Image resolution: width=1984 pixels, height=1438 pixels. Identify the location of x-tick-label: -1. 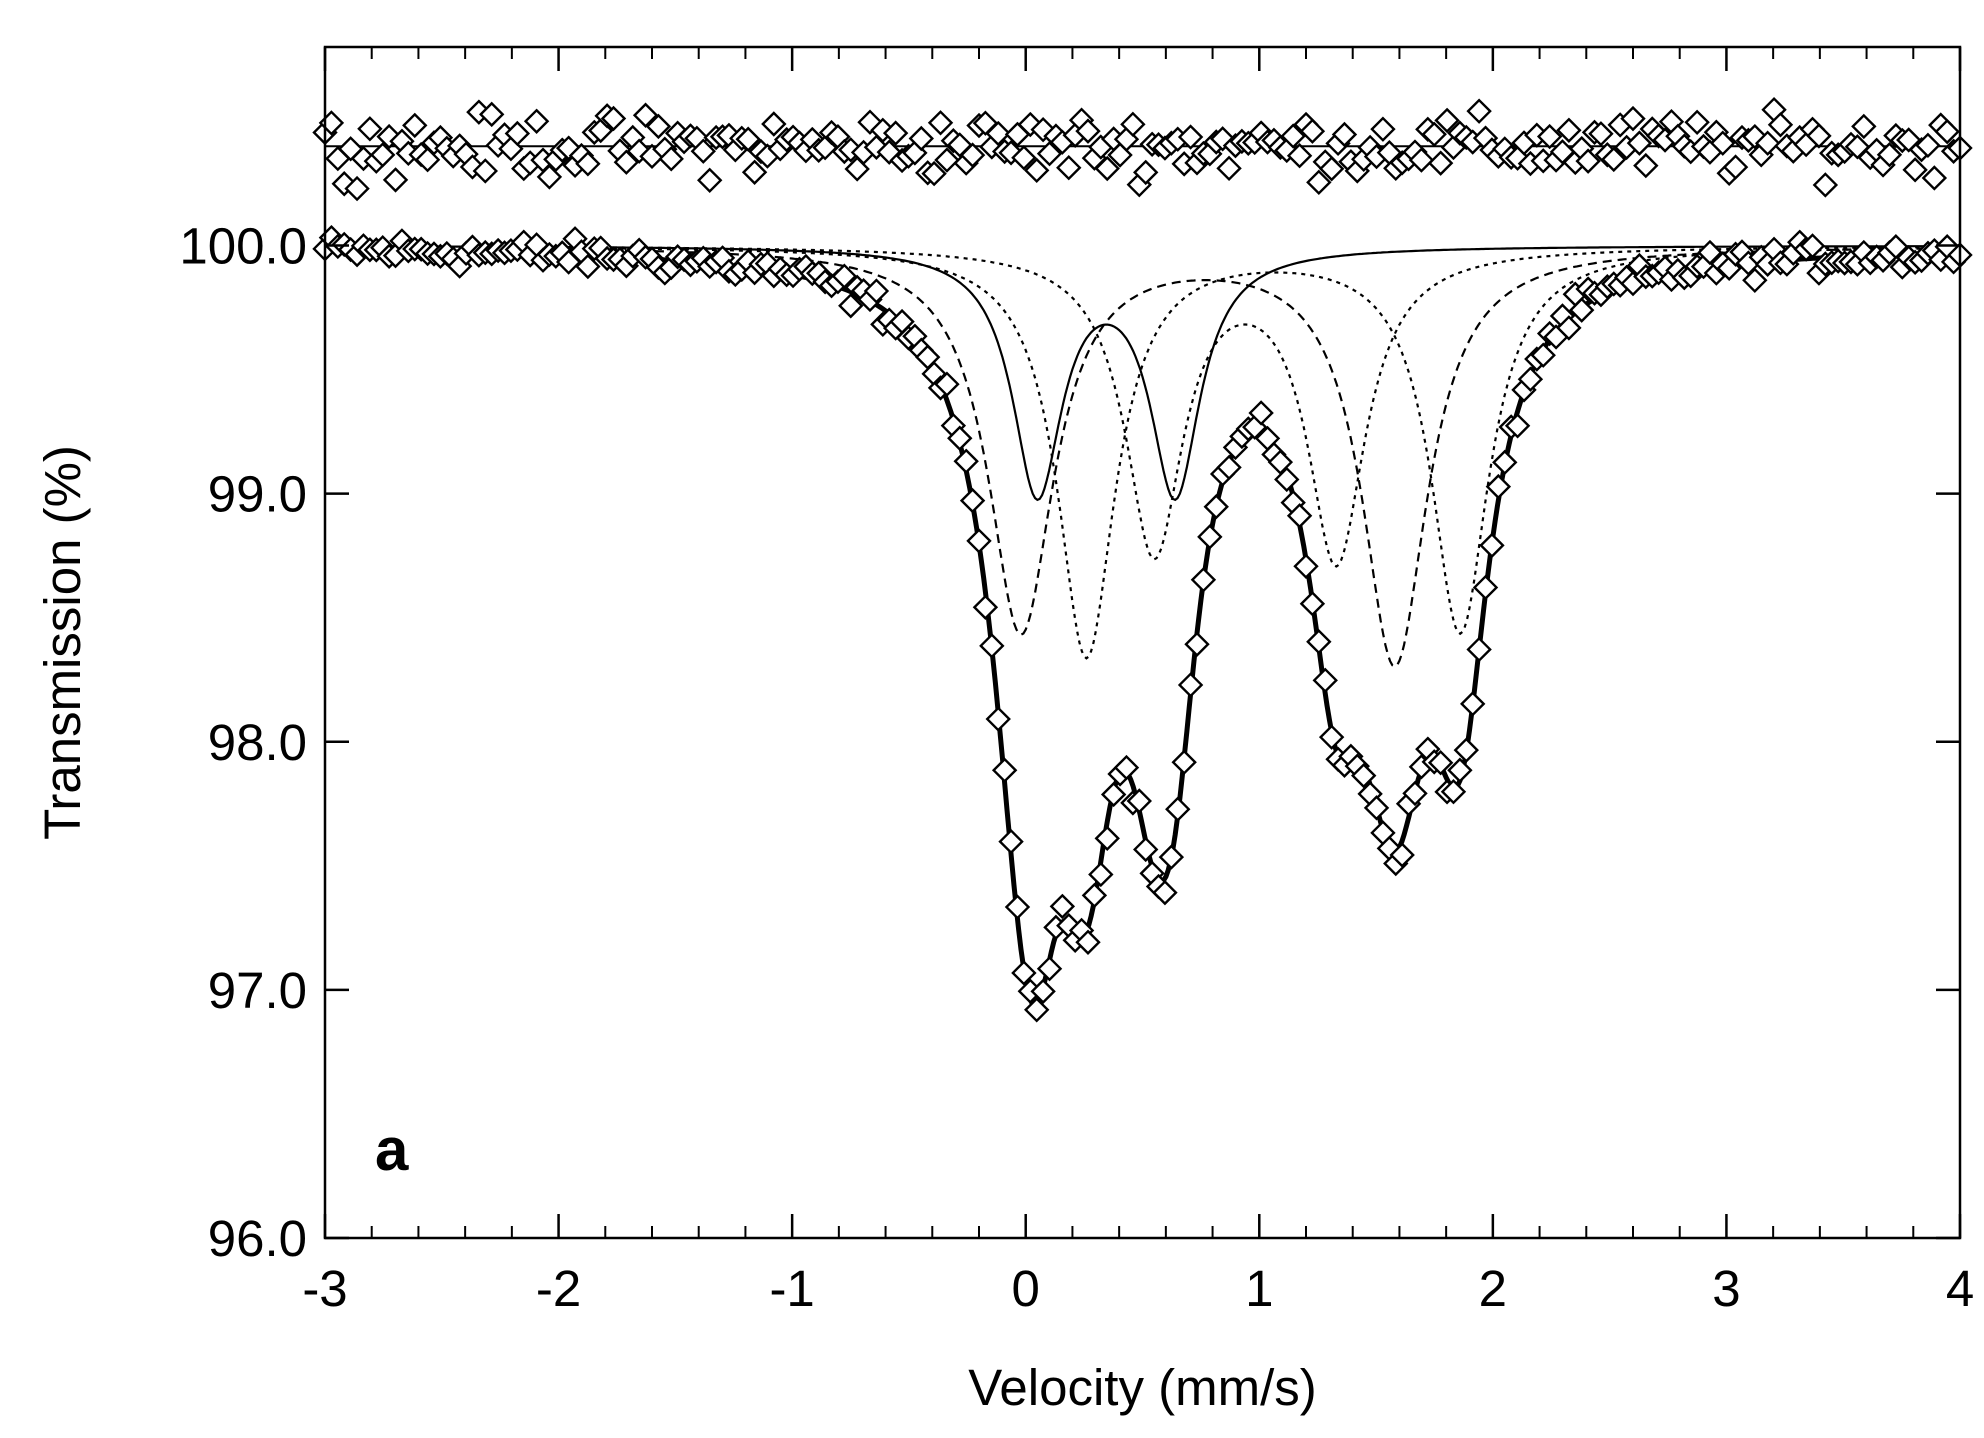
(791, 1288).